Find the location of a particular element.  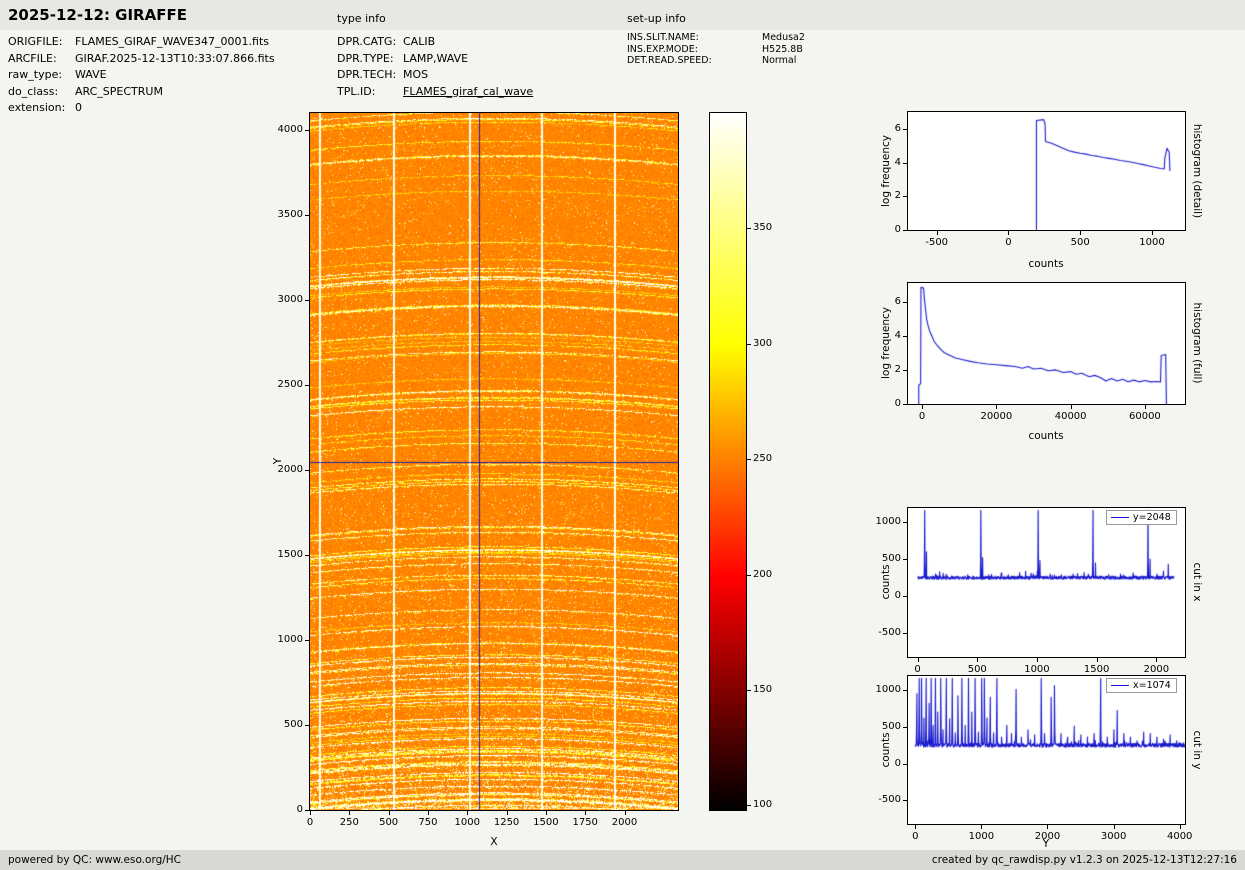

histogram-full-plot is located at coordinates (1046, 343).